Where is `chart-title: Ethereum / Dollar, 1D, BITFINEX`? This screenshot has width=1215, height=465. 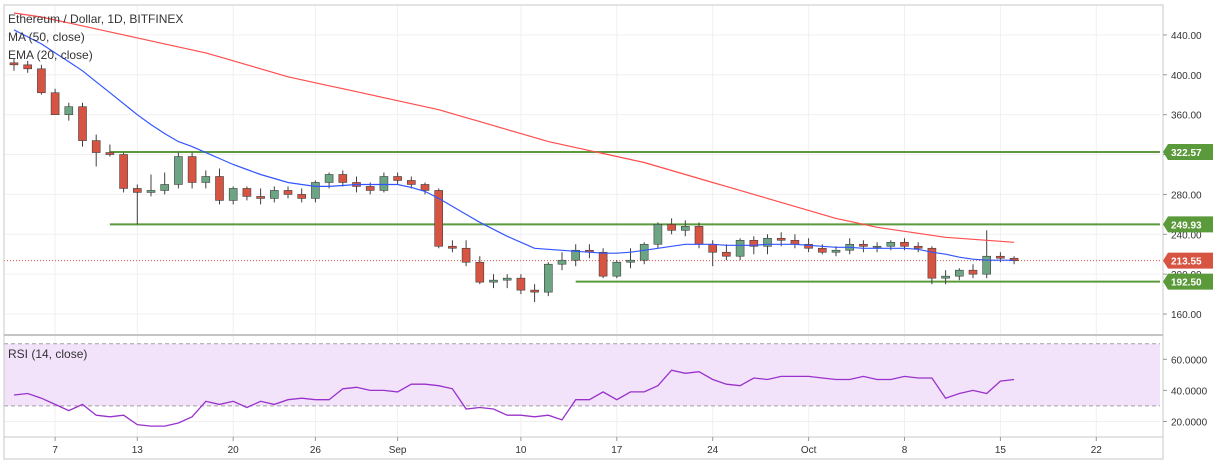
chart-title: Ethereum / Dollar, 1D, BITFINEX is located at coordinates (95, 19).